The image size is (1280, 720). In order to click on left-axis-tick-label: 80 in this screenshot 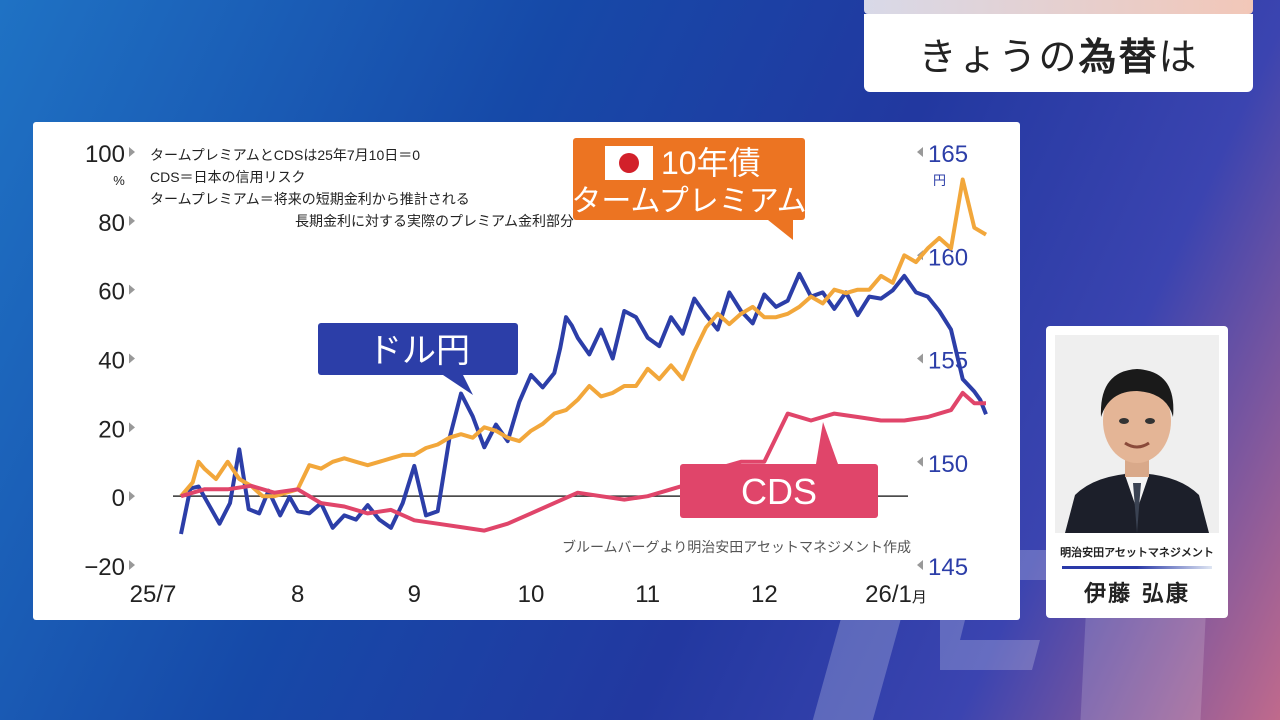, I will do `click(111, 223)`.